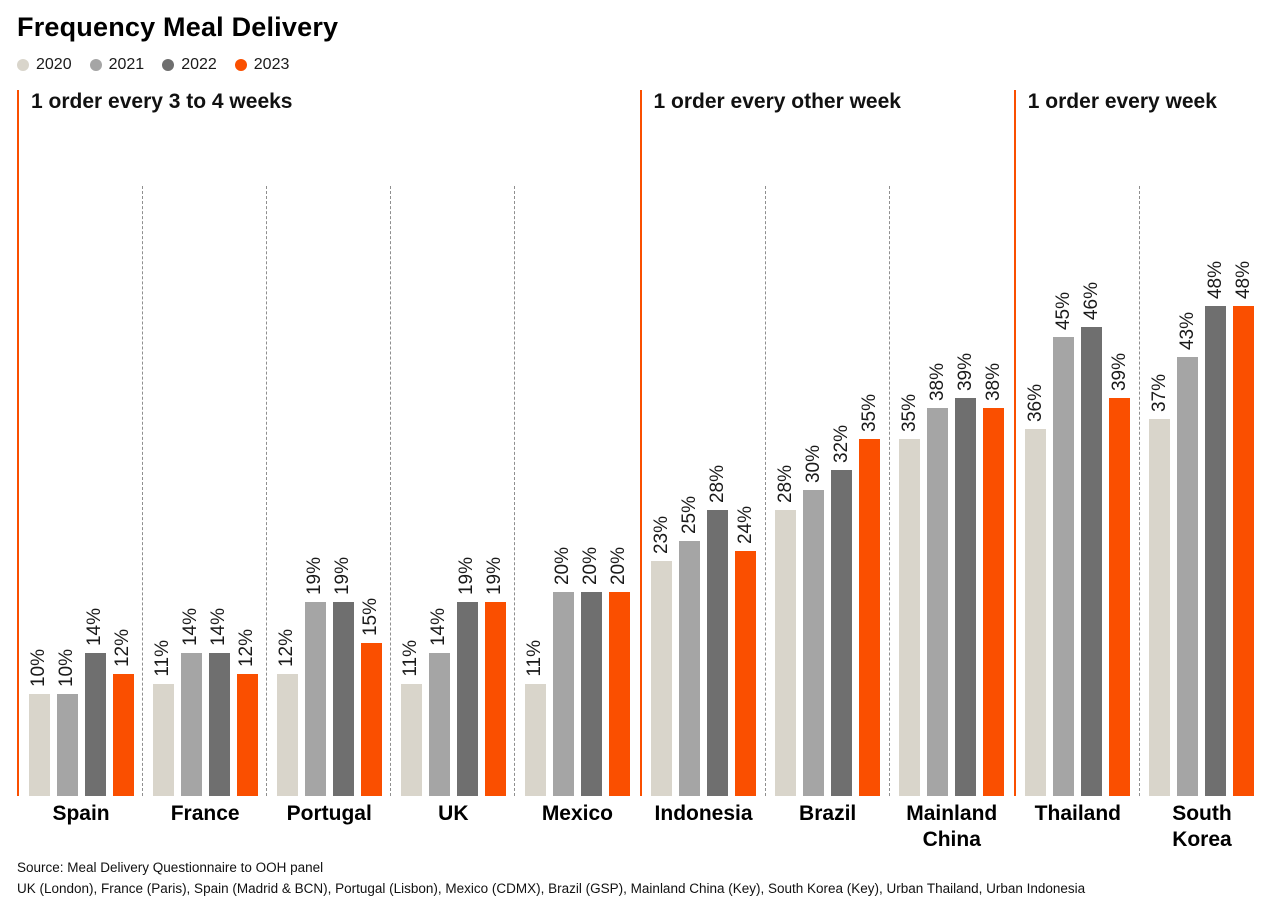 This screenshot has width=1280, height=900. What do you see at coordinates (1160, 585) in the screenshot?
I see `bar-column-2020: 37%` at bounding box center [1160, 585].